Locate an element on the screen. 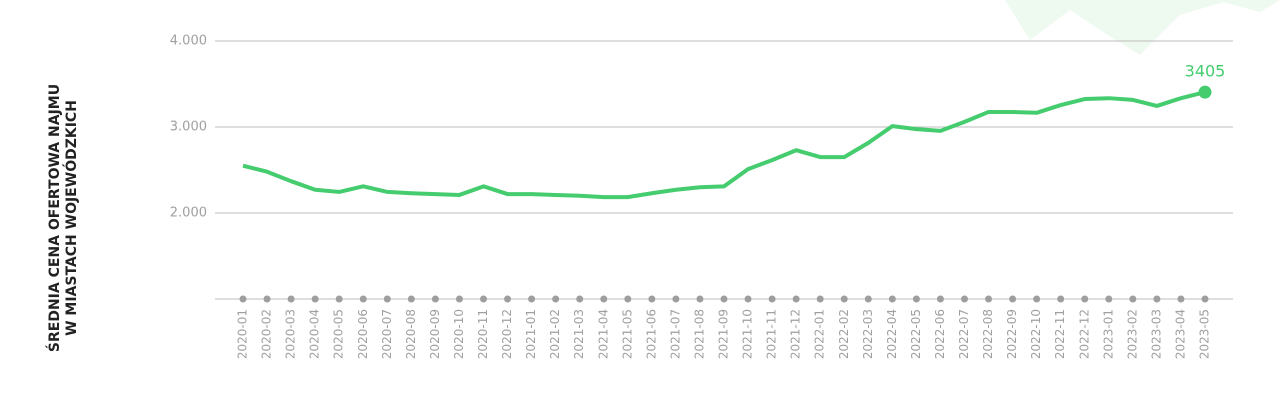 This screenshot has height=418, width=1280. x-tick-label: 2022-12 is located at coordinates (1084, 334).